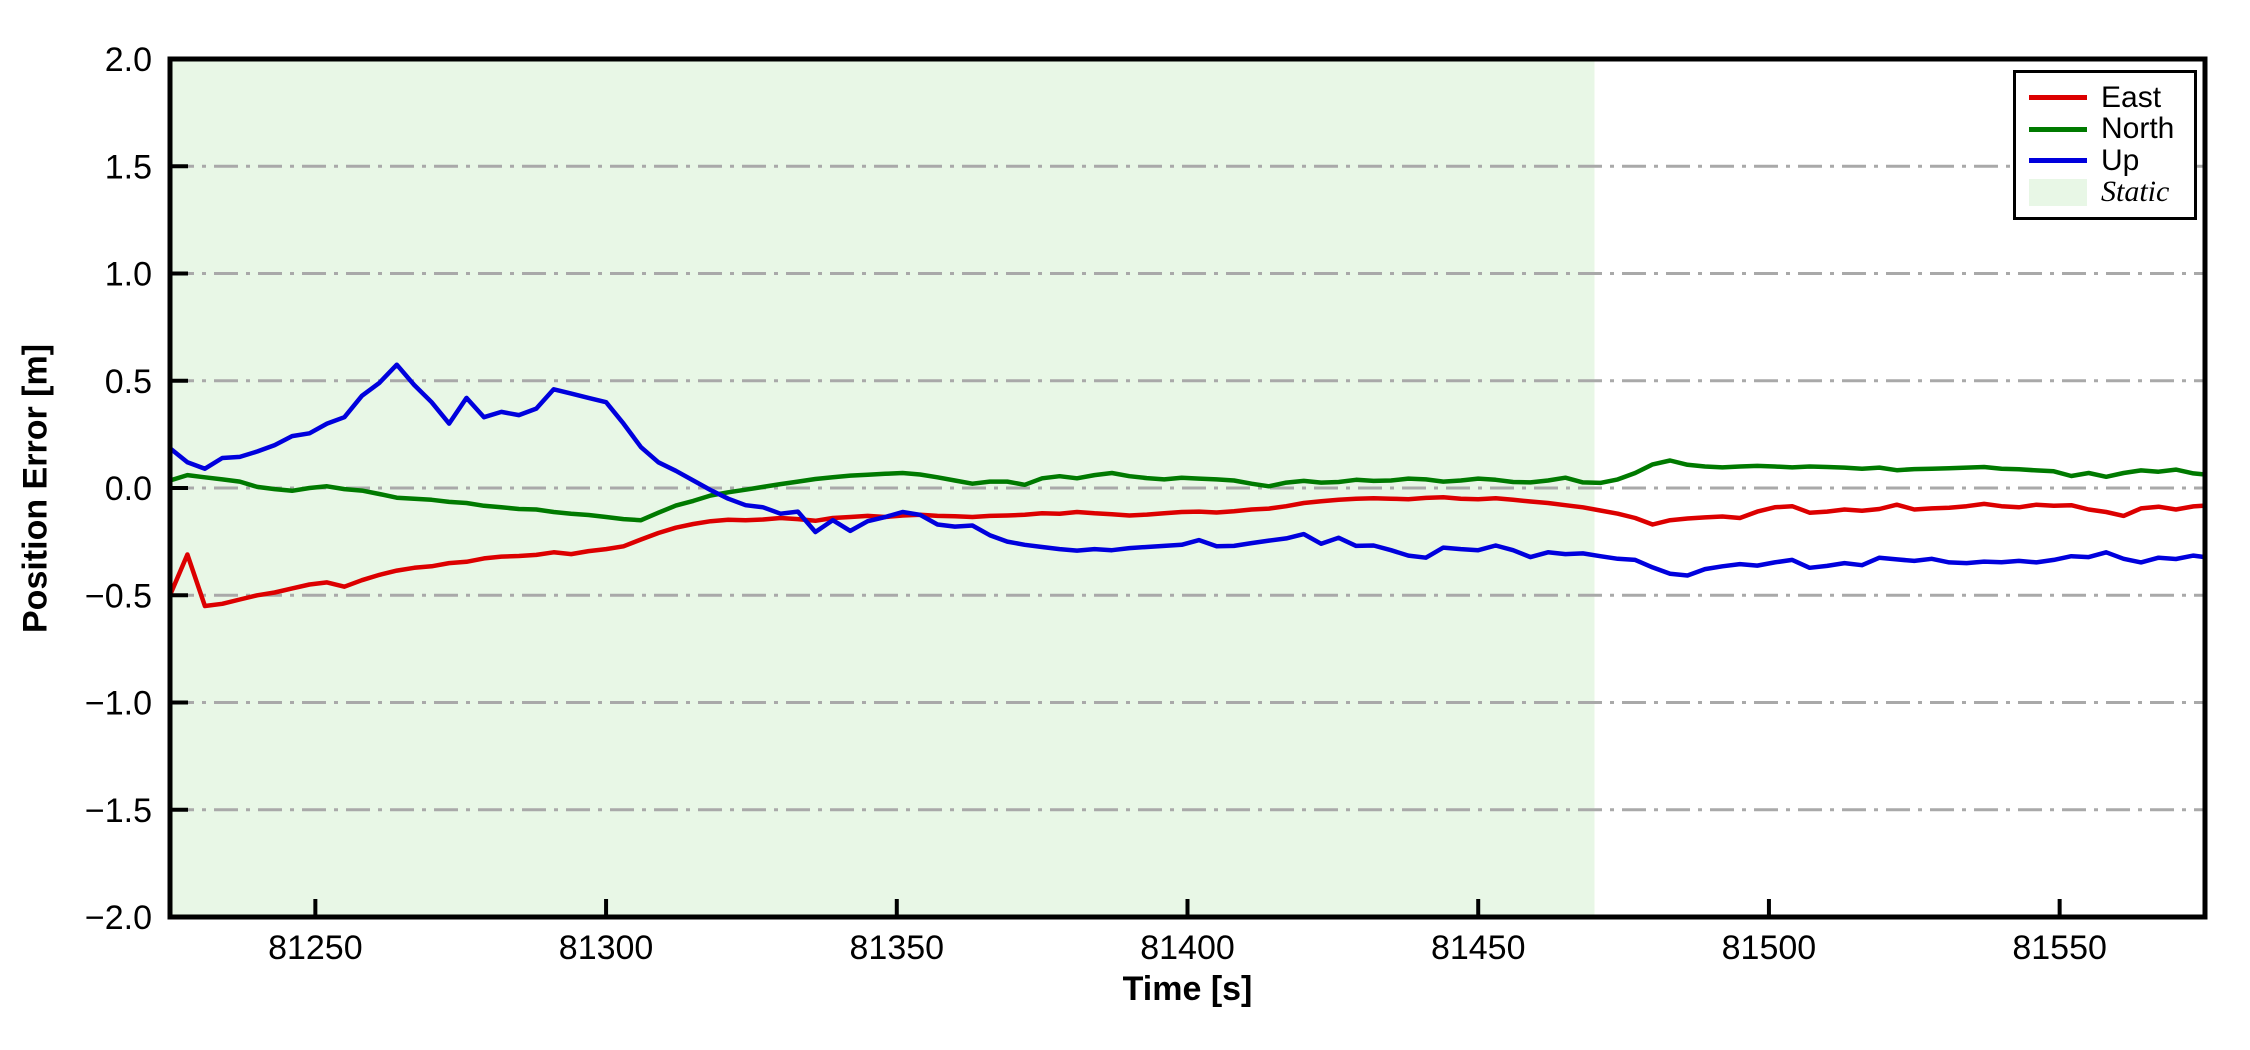  What do you see at coordinates (118, 704) in the screenshot?
I see `y-tick-label: −1.0` at bounding box center [118, 704].